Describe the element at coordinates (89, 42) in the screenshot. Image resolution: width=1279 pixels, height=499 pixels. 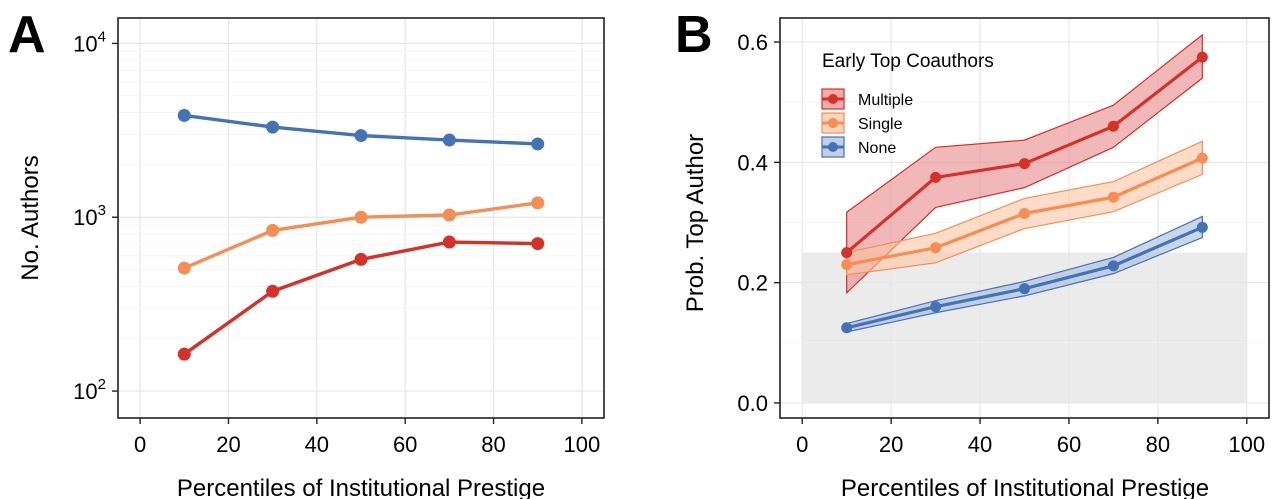
I see `y-tick-label: 10⁴` at that location.